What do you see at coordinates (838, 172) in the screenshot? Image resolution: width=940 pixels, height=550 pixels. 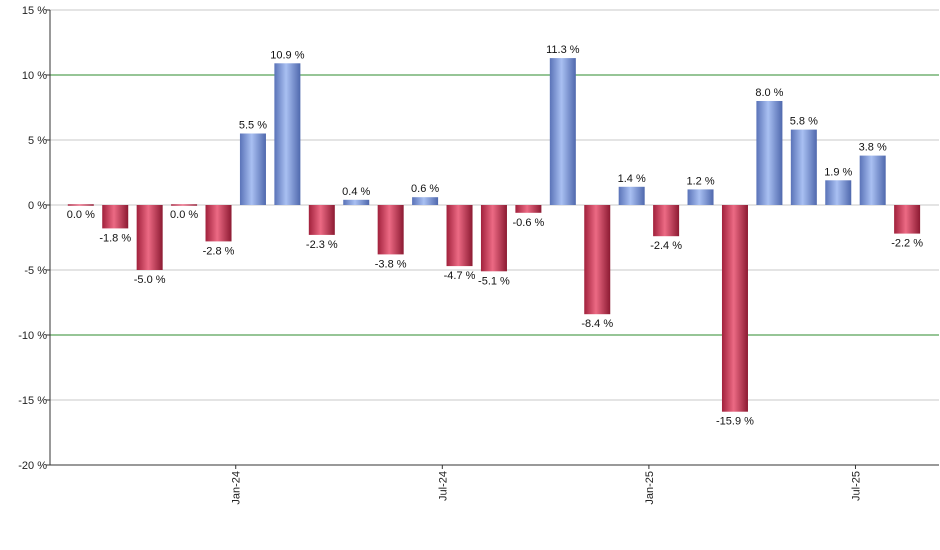 I see `data-label: 1.9 %` at bounding box center [838, 172].